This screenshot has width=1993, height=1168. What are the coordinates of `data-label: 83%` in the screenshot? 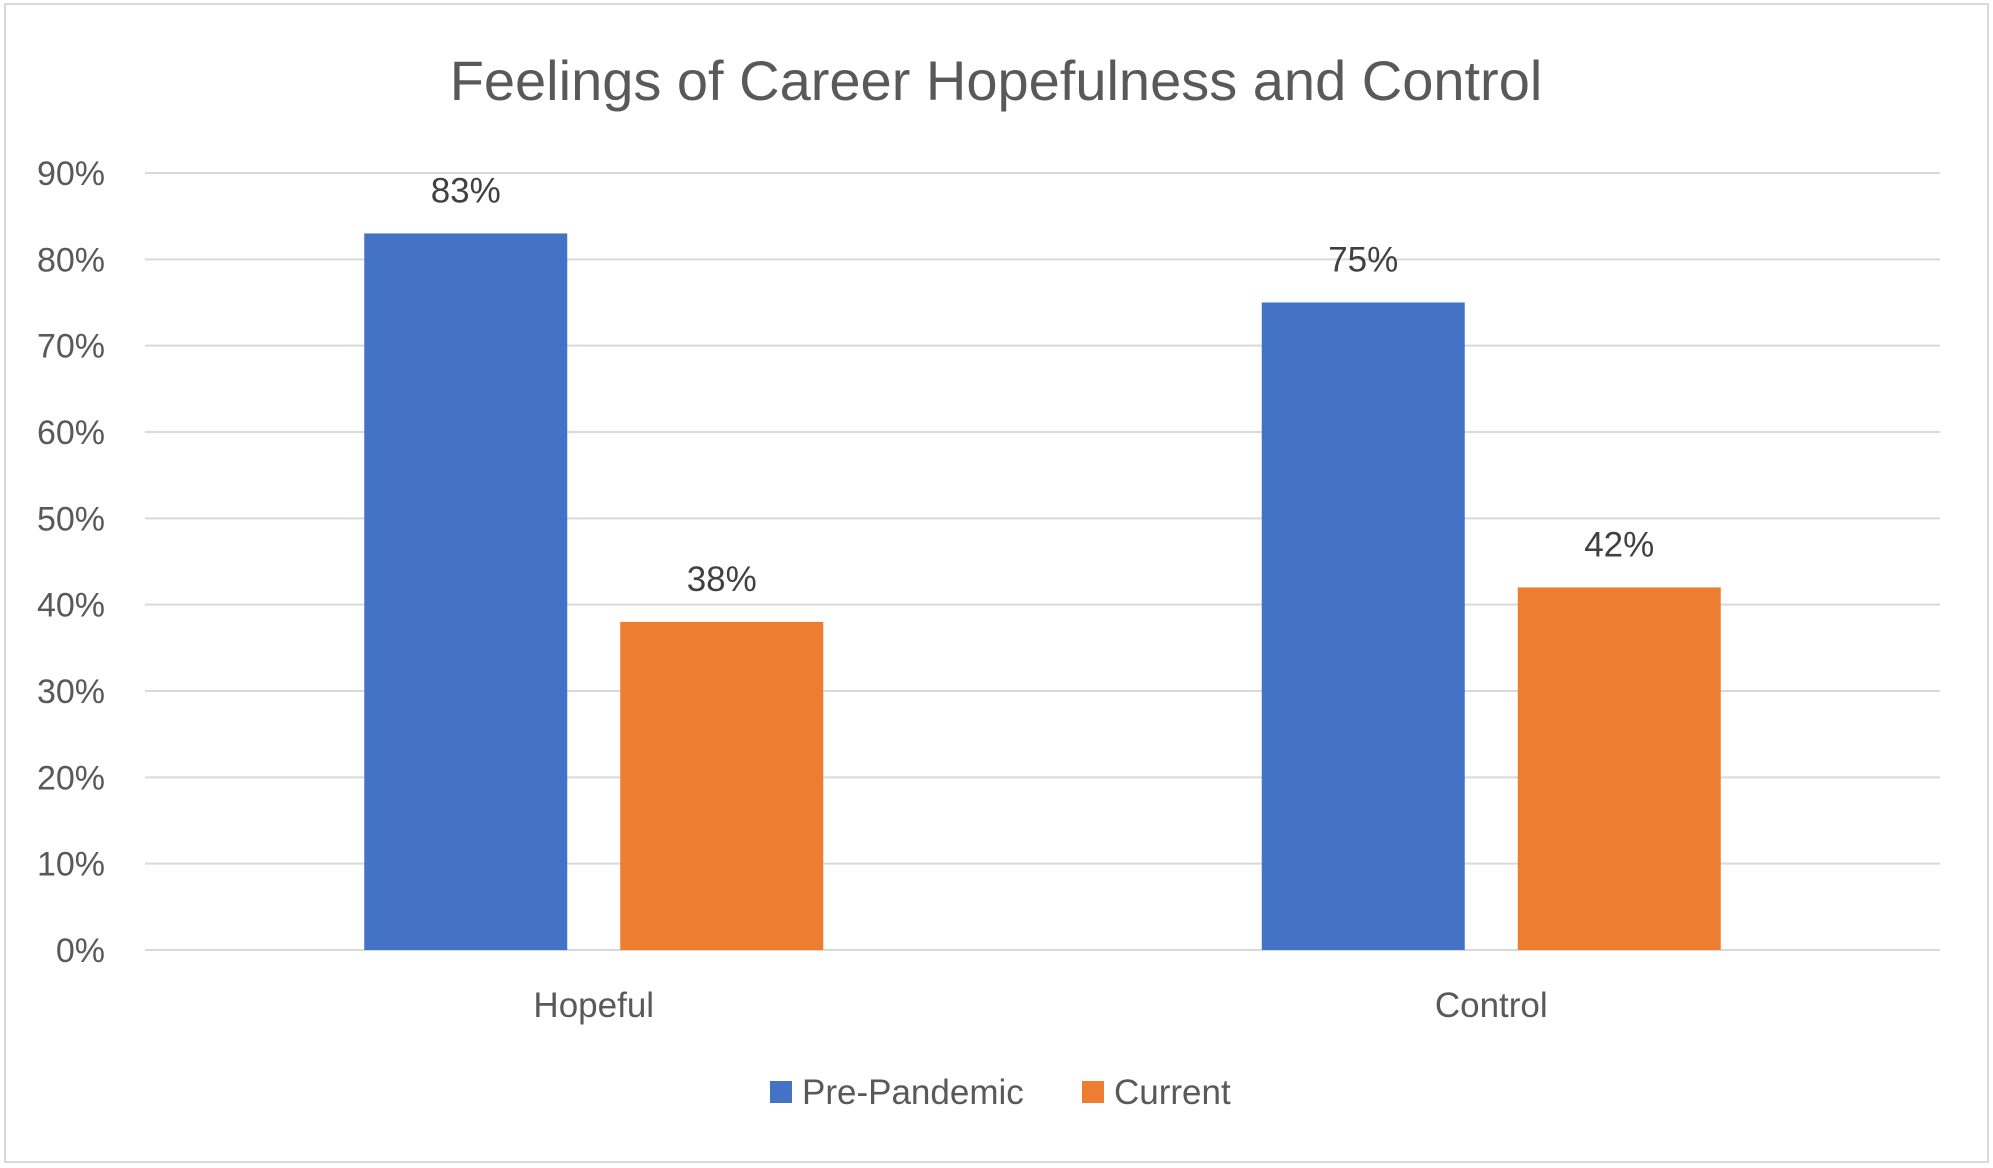 It's located at (466, 190).